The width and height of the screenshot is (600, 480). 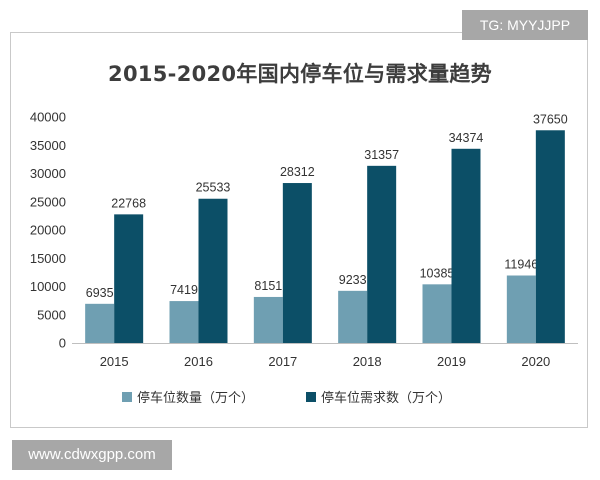 What do you see at coordinates (184, 290) in the screenshot?
I see `data-label-supply: 7419` at bounding box center [184, 290].